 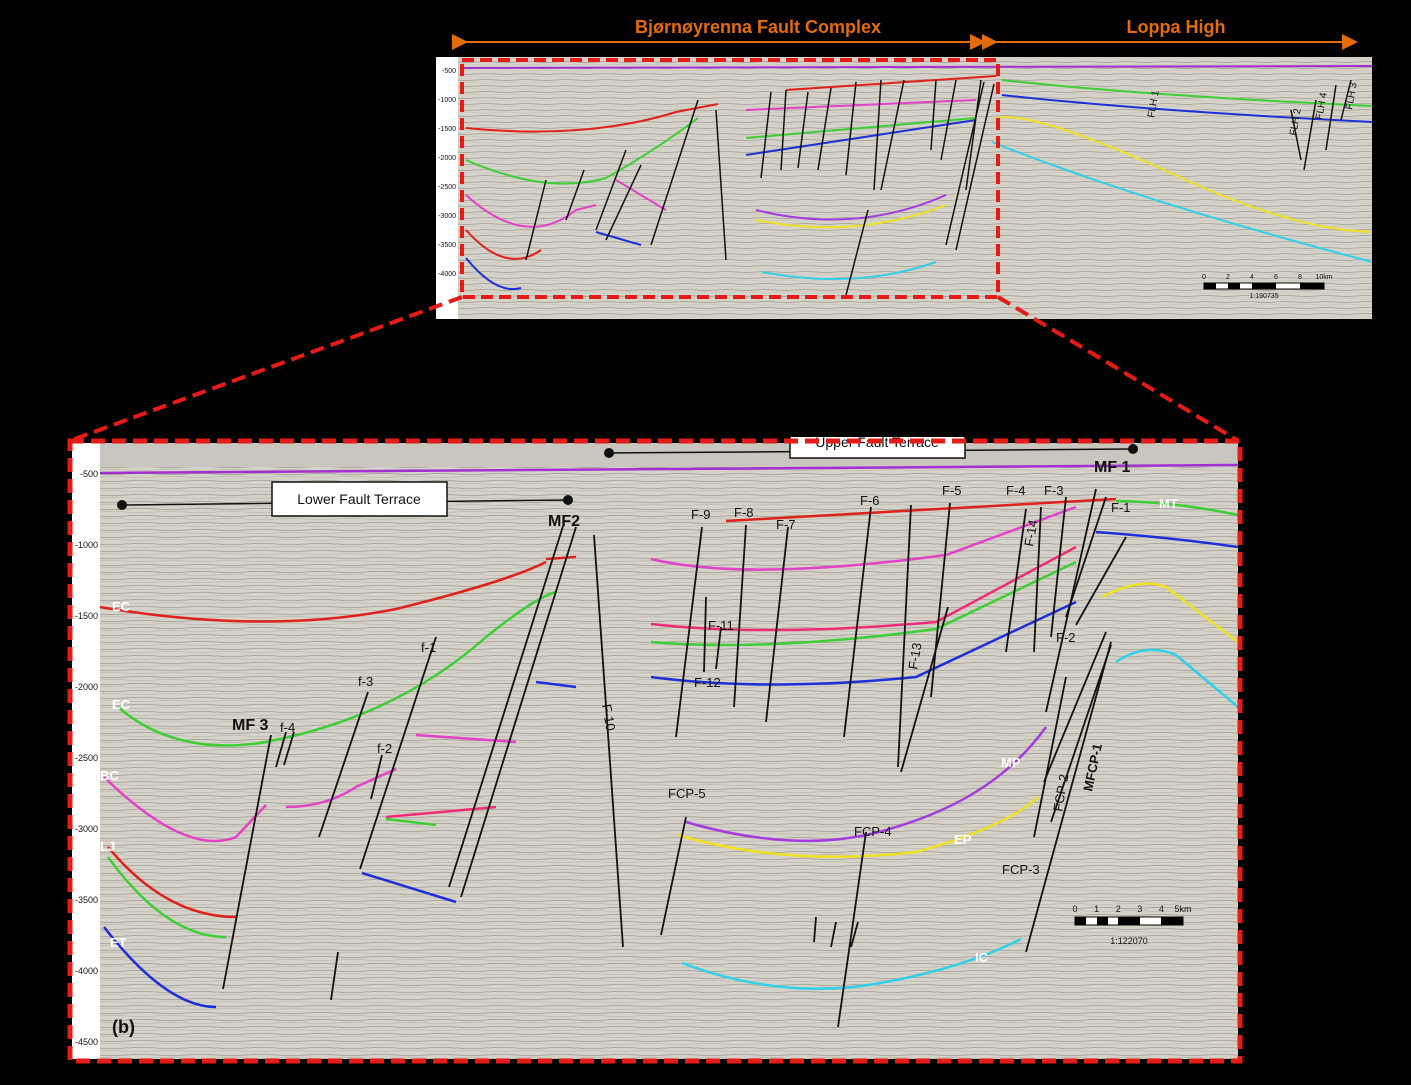 What do you see at coordinates (891, 83) in the screenshot?
I see `red-horizon-upper` at bounding box center [891, 83].